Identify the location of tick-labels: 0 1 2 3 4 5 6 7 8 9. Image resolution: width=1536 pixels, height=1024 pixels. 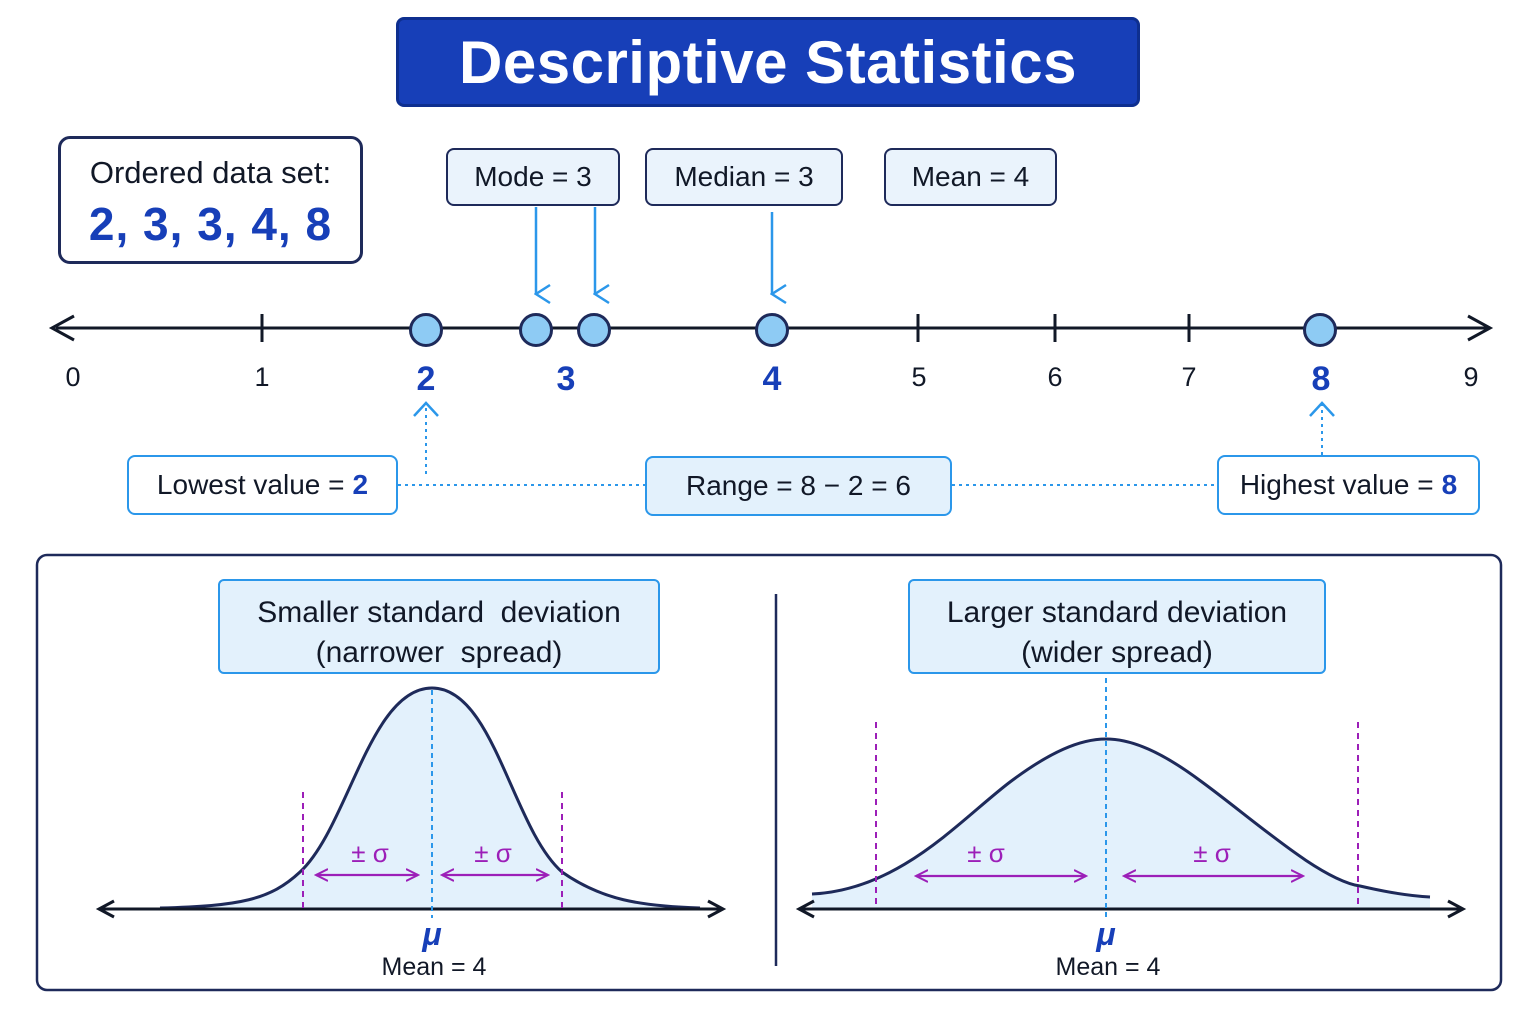
(771, 379).